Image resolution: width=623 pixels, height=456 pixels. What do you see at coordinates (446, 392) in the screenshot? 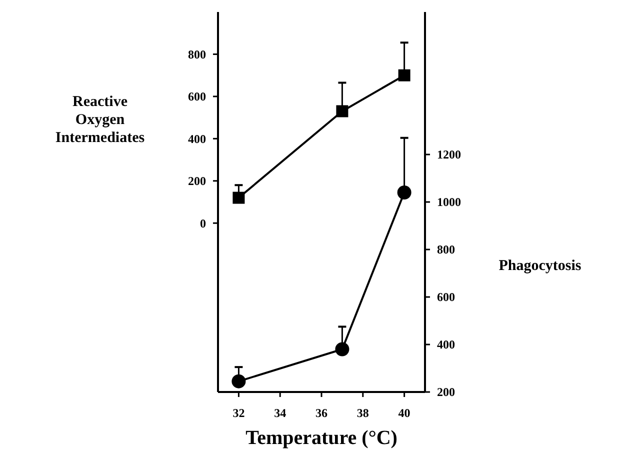
I see `y2-tick-label: 200` at bounding box center [446, 392].